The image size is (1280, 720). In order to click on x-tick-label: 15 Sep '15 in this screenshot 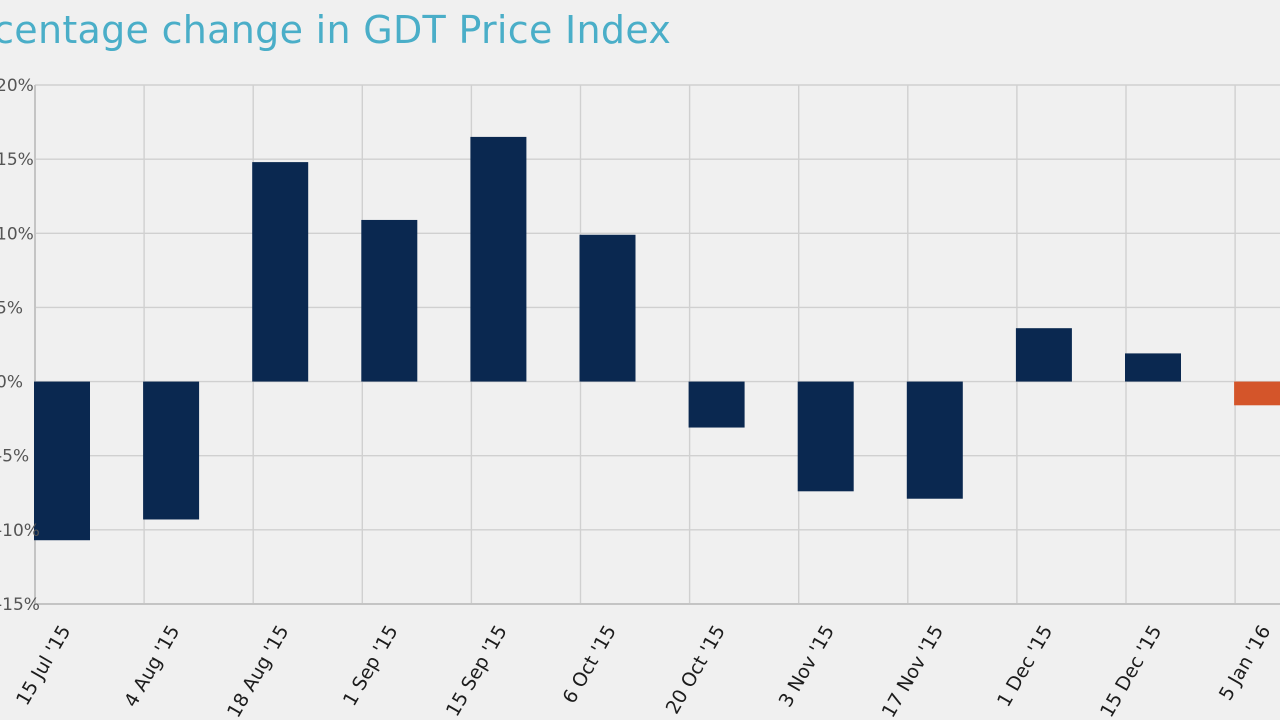, I will do `click(477, 671)`.